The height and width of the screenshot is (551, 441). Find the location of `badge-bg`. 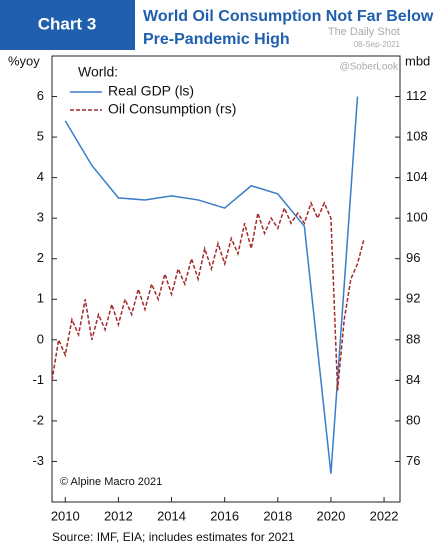

badge-bg is located at coordinates (67, 25).